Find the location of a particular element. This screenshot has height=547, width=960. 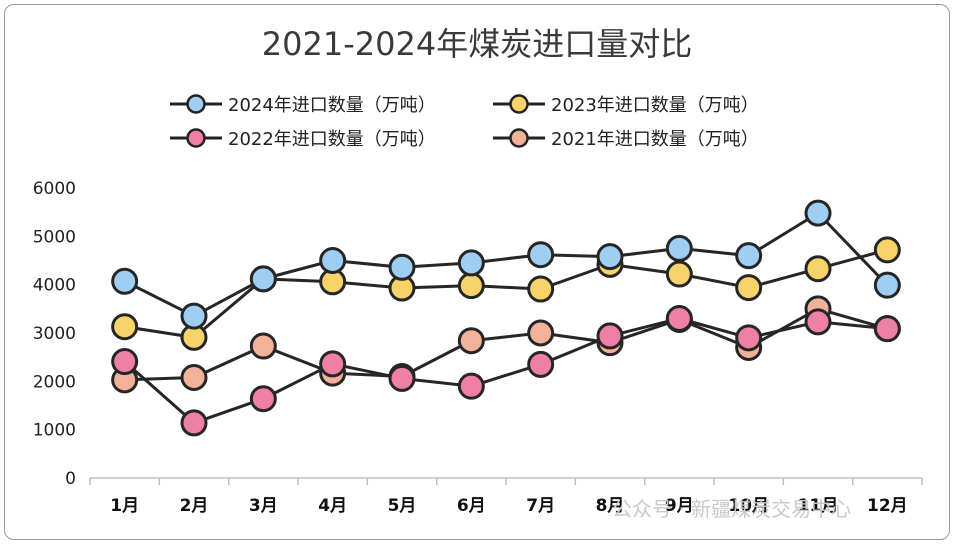

x-tick-label: 5月 is located at coordinates (402, 506).